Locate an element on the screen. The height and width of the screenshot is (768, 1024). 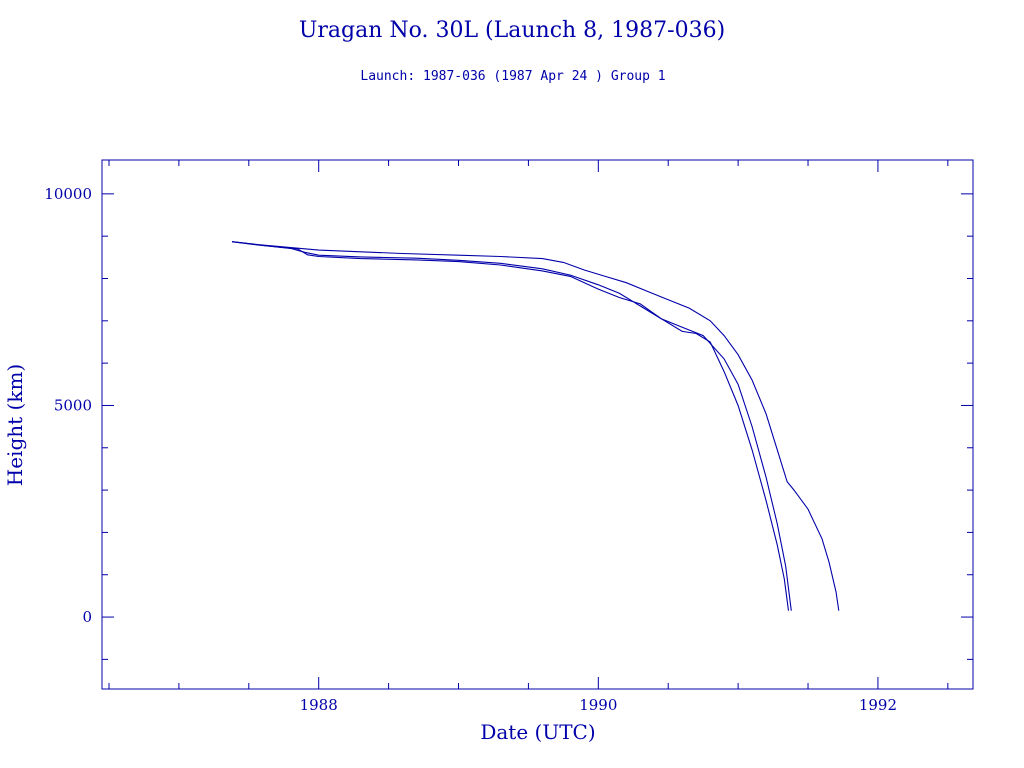
y-tick-label: 5000 is located at coordinates (73, 405).